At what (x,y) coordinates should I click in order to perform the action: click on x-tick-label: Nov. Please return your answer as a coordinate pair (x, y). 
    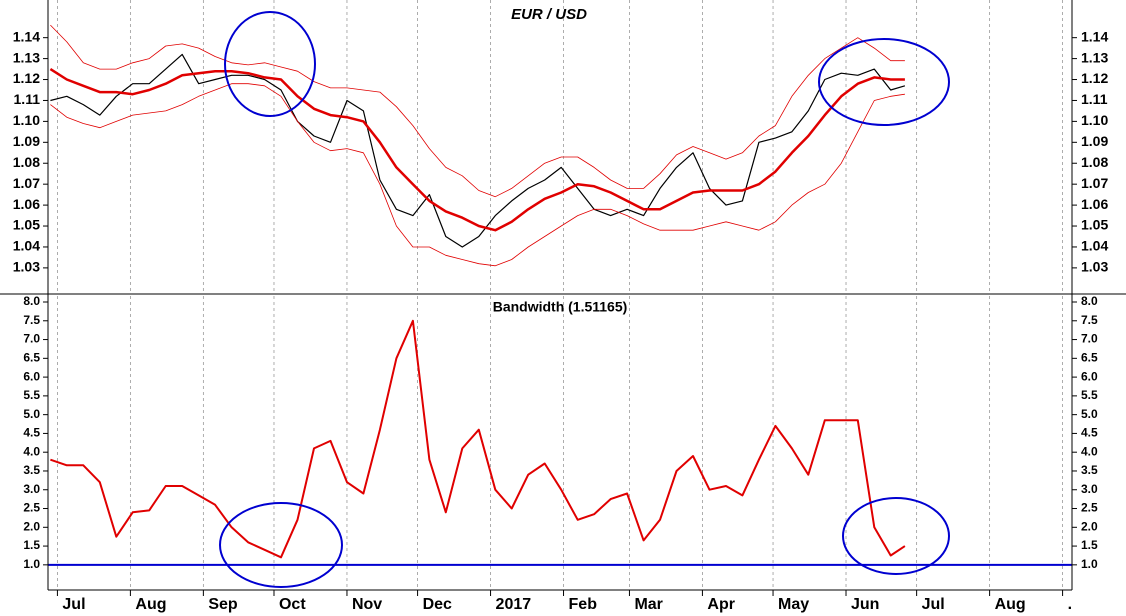
    Looking at the image, I should click on (367, 604).